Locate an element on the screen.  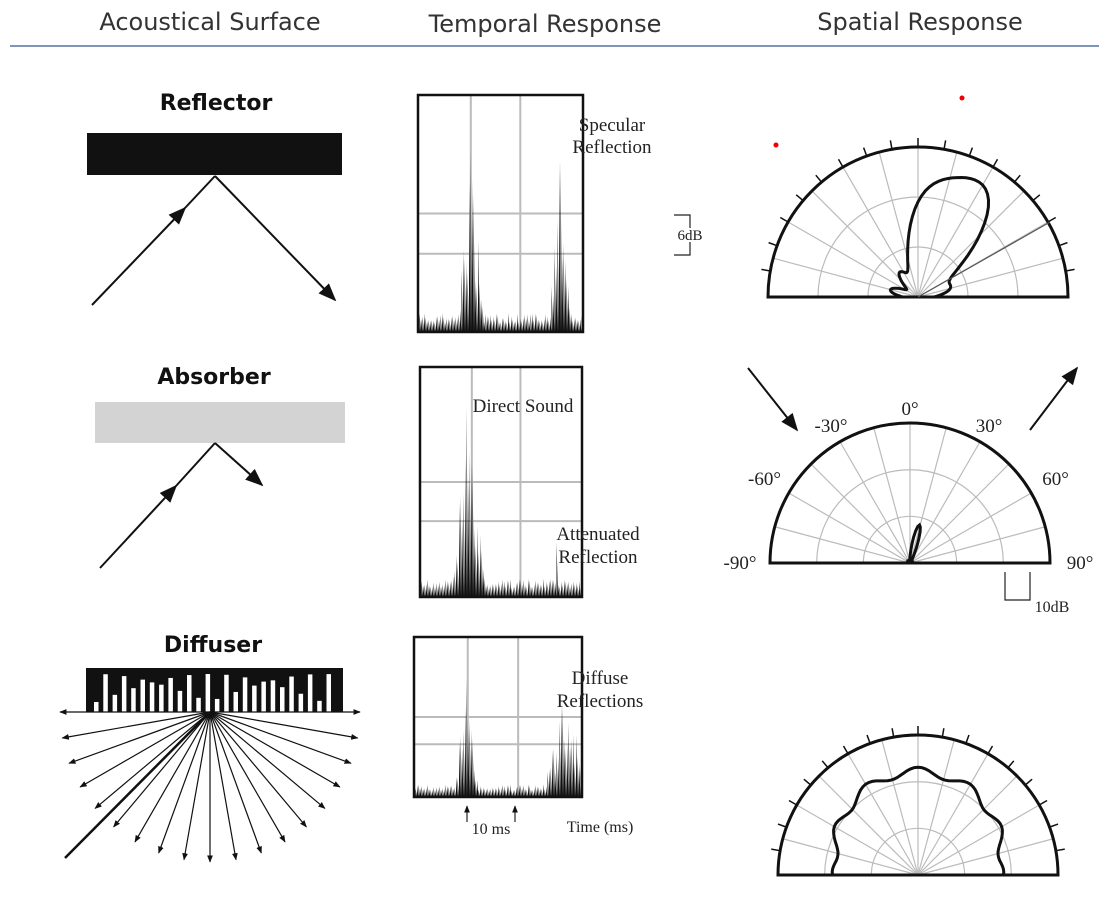
reflected-arrow is located at coordinates (1054, 398).